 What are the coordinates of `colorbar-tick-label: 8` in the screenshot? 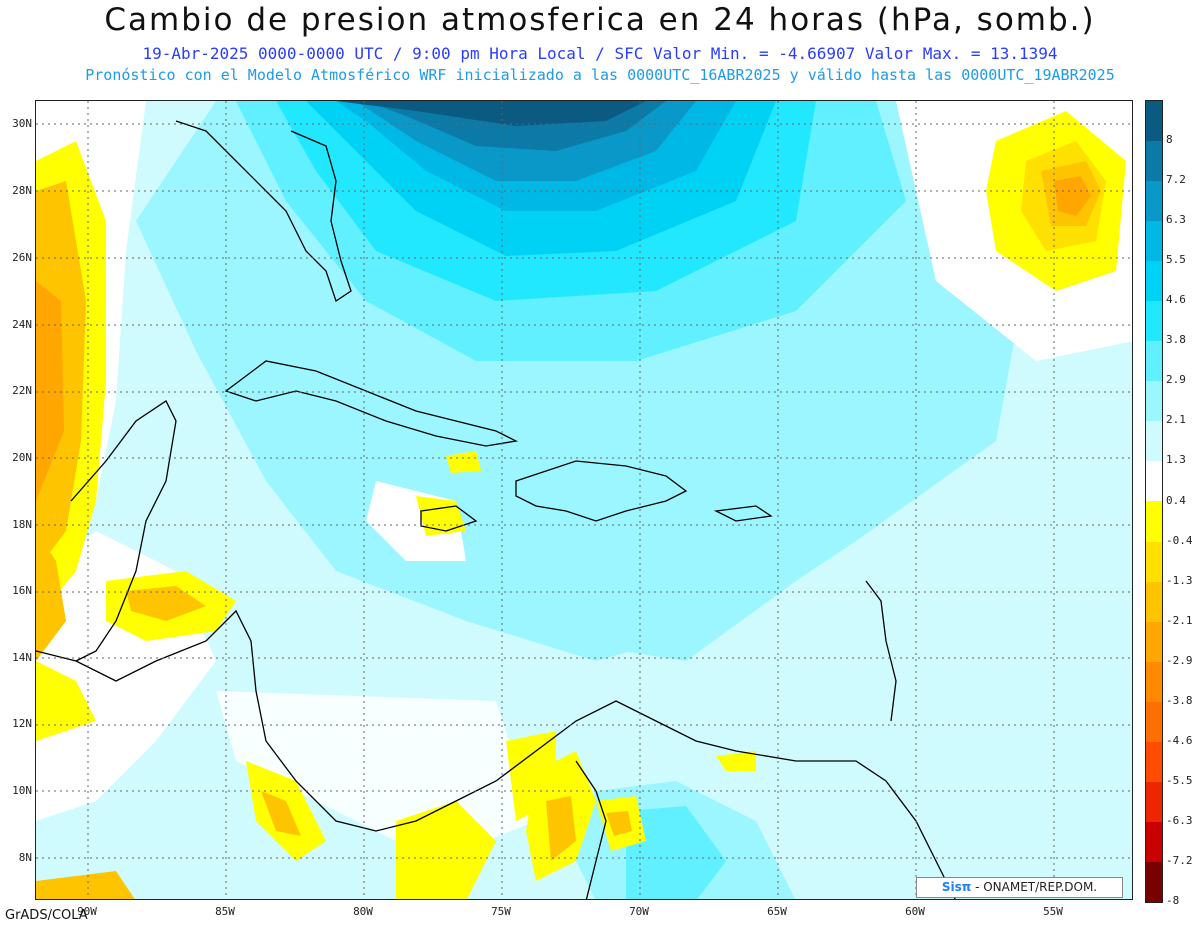 It's located at (1169, 140).